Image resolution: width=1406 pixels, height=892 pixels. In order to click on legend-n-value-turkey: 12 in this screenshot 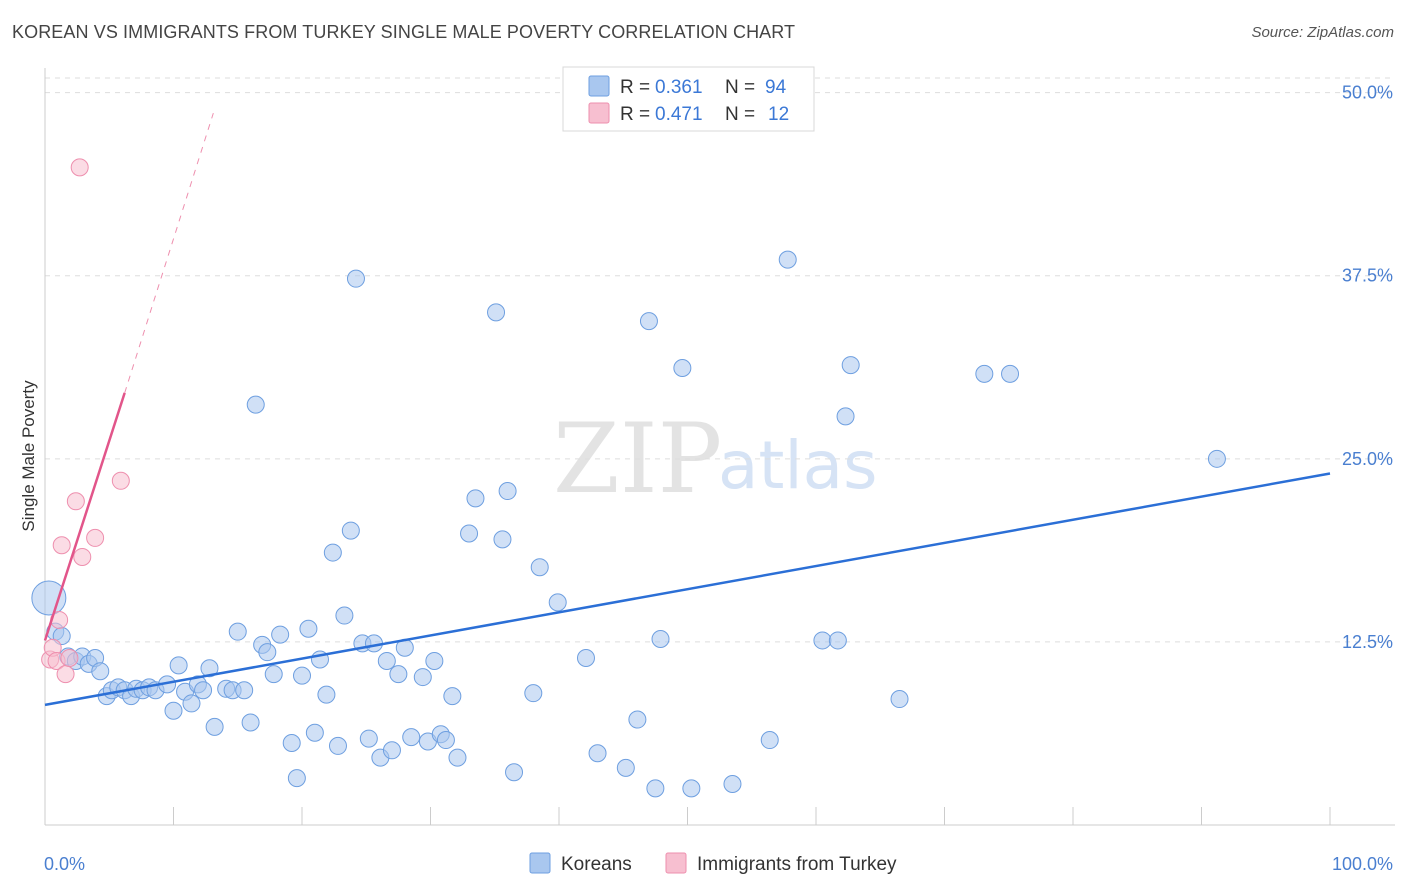, I will do `click(778, 114)`.